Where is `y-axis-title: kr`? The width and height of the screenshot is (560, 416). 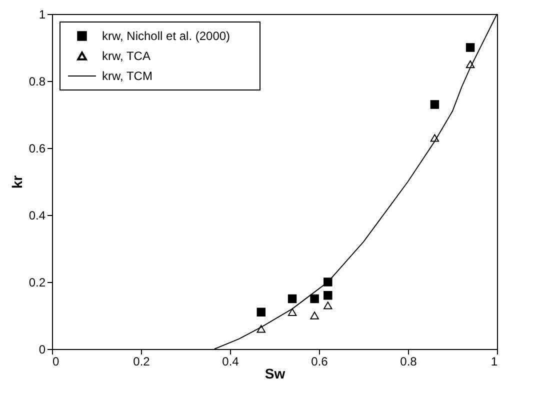
y-axis-title: kr is located at coordinates (16, 181).